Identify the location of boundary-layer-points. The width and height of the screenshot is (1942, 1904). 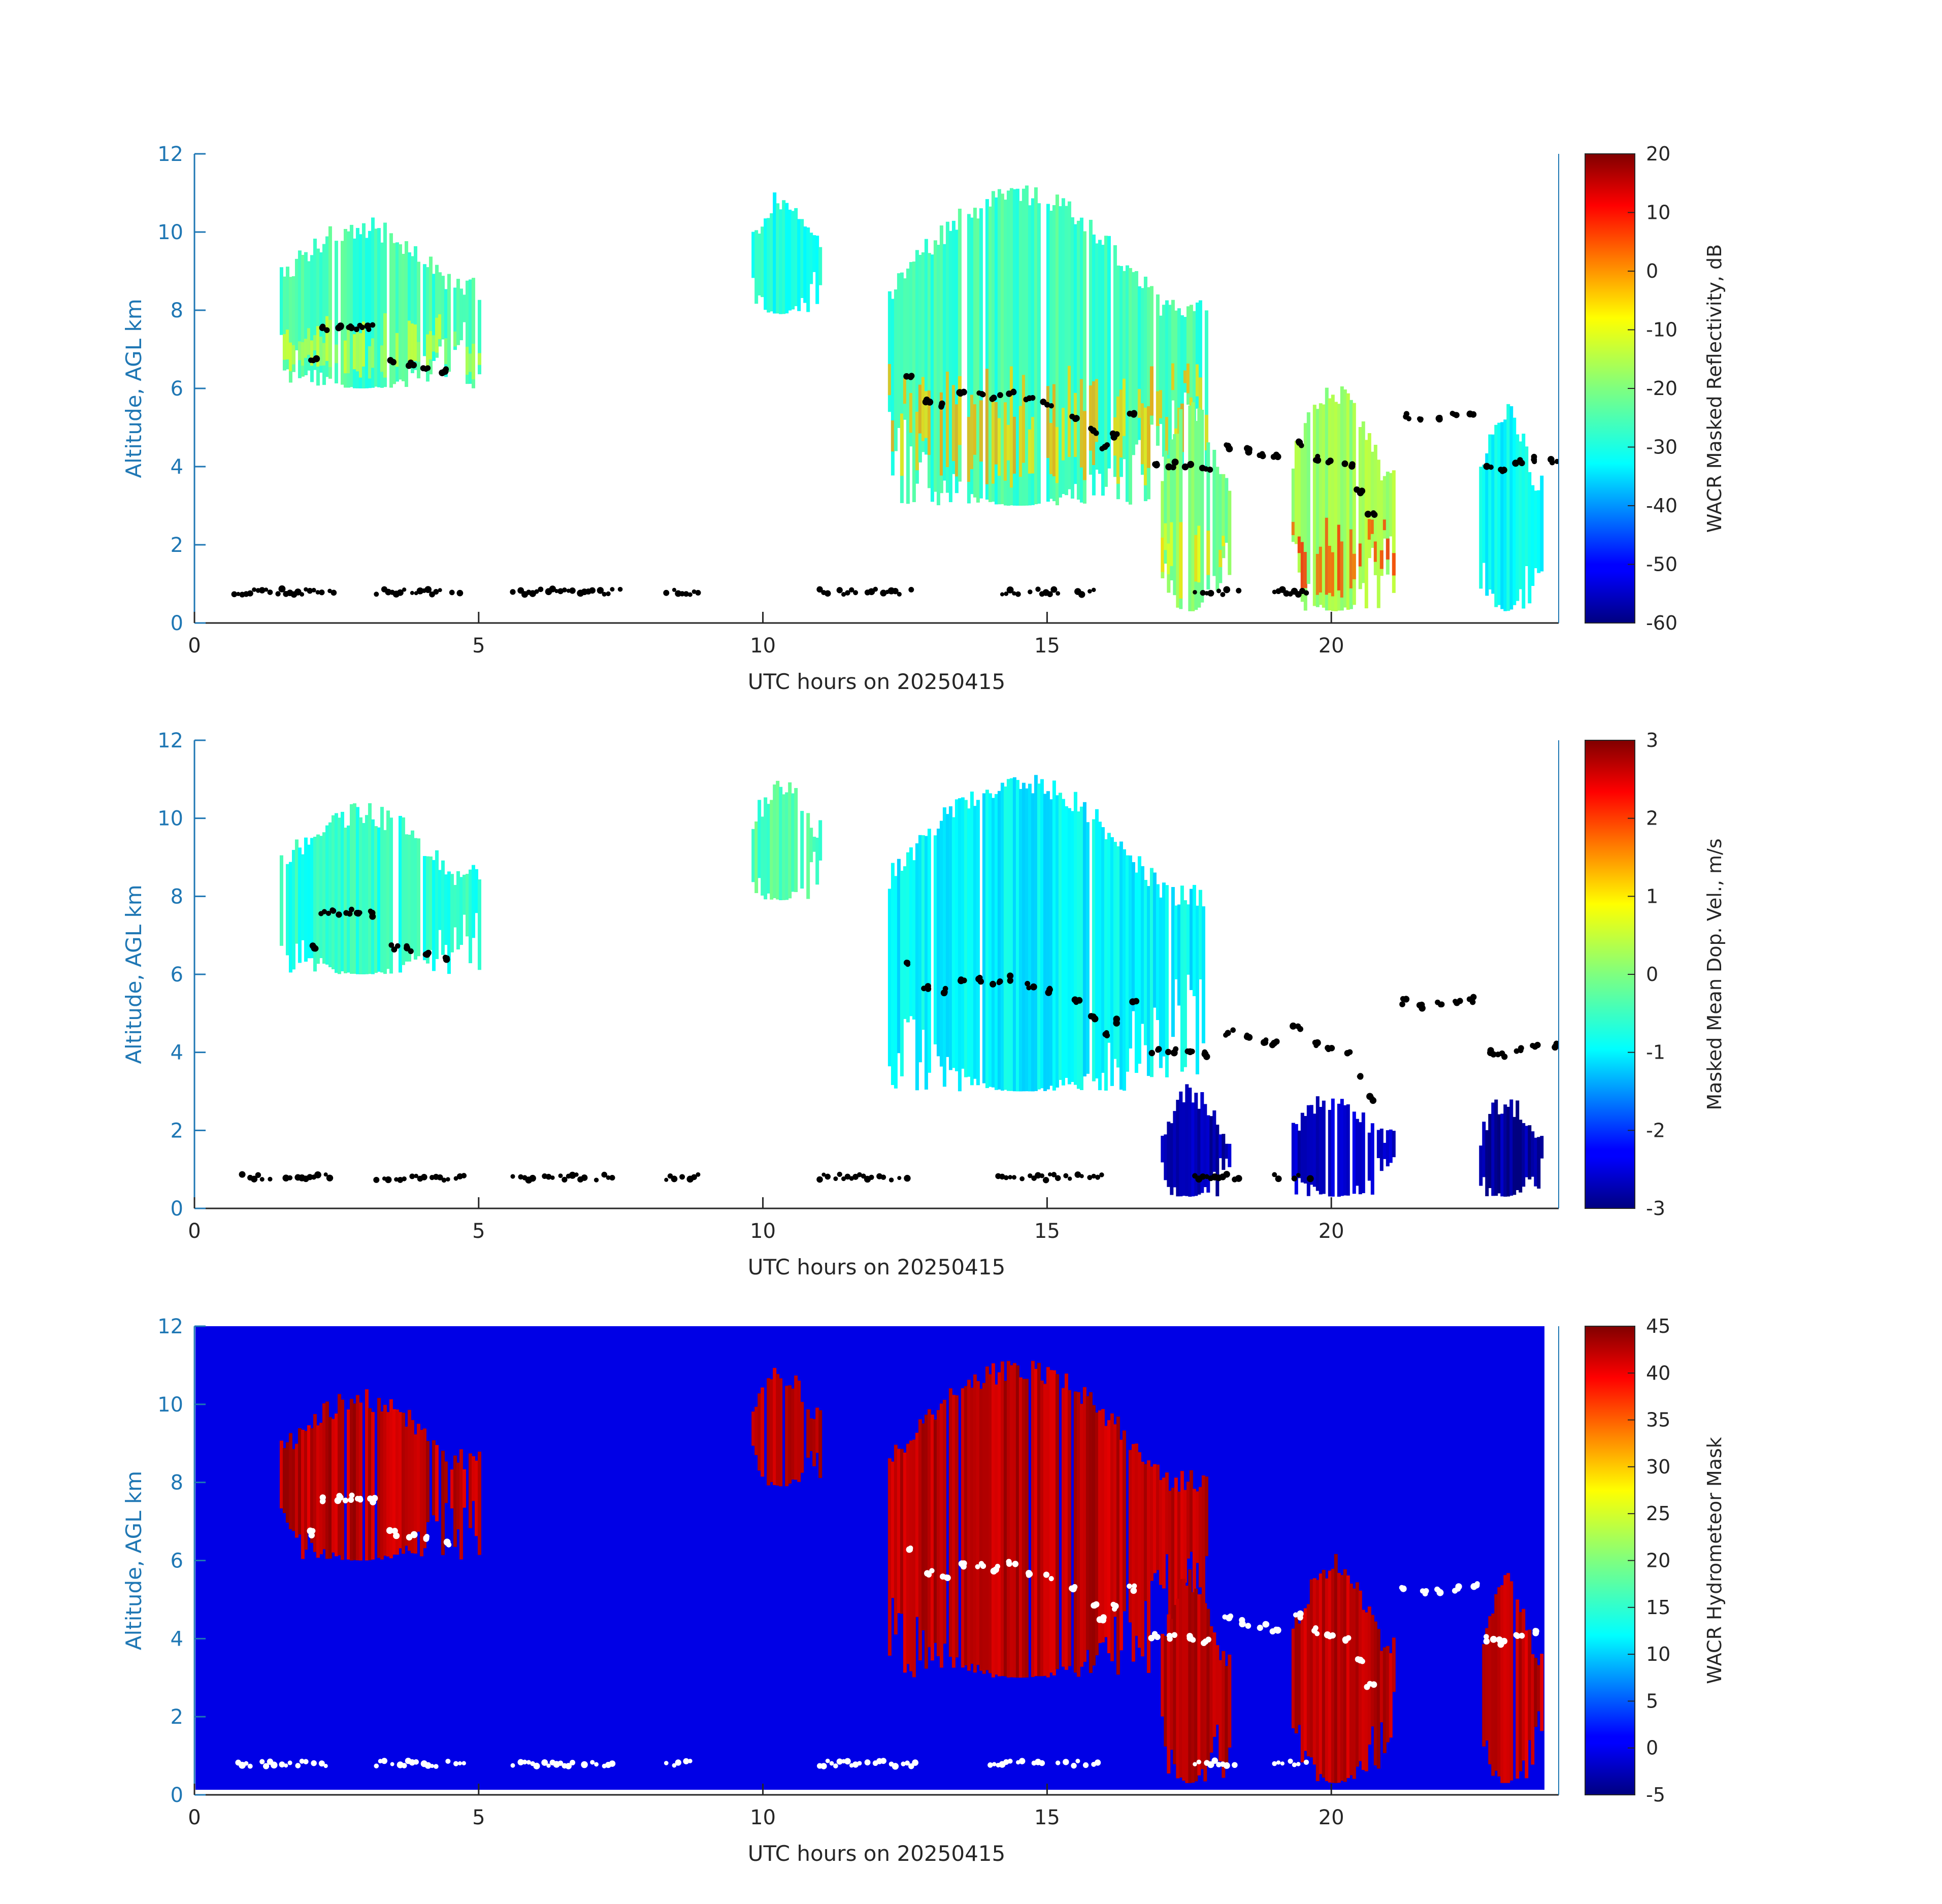
(770, 591).